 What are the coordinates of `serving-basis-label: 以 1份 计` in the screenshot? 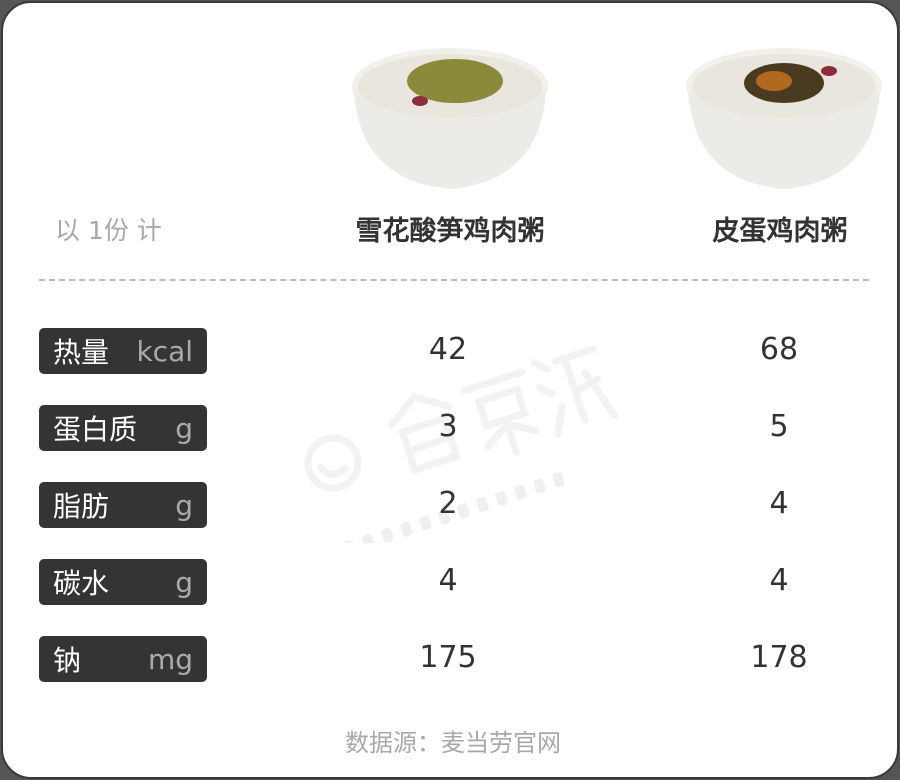 It's located at (108, 230).